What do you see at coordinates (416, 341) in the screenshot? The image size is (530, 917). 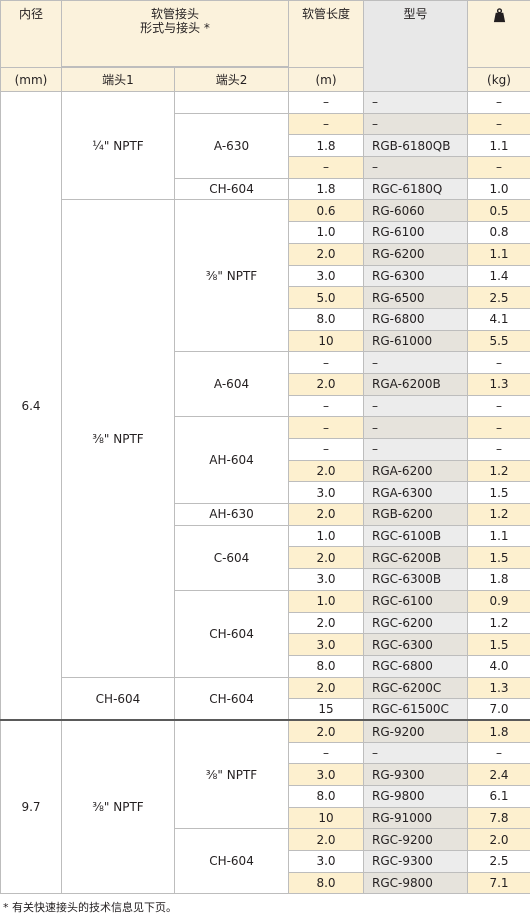 I see `model-cell: RG-61000` at bounding box center [416, 341].